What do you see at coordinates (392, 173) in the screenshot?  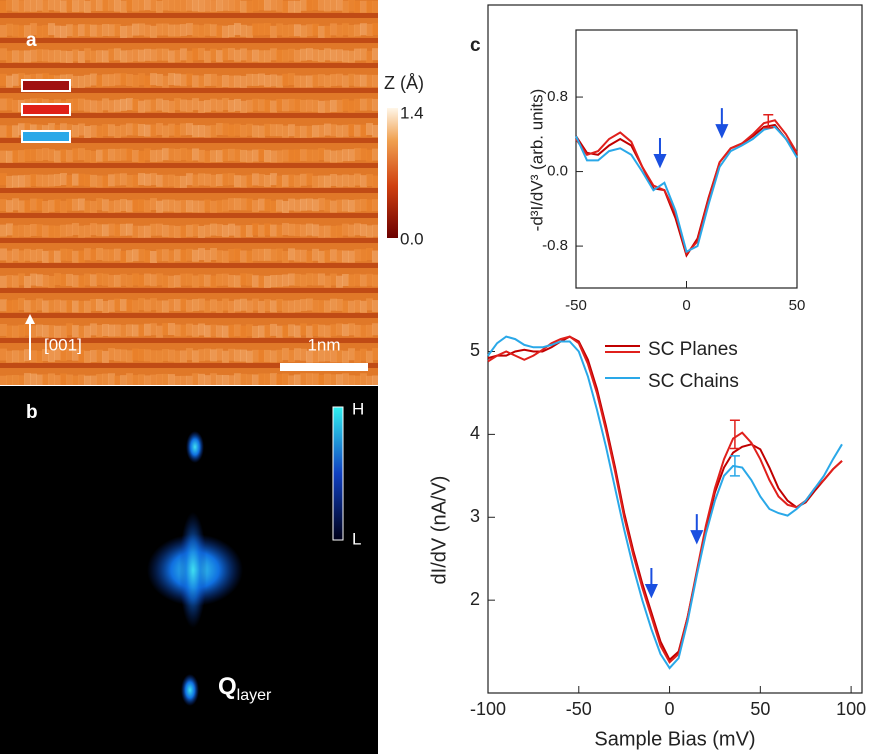 I see `colorbar` at bounding box center [392, 173].